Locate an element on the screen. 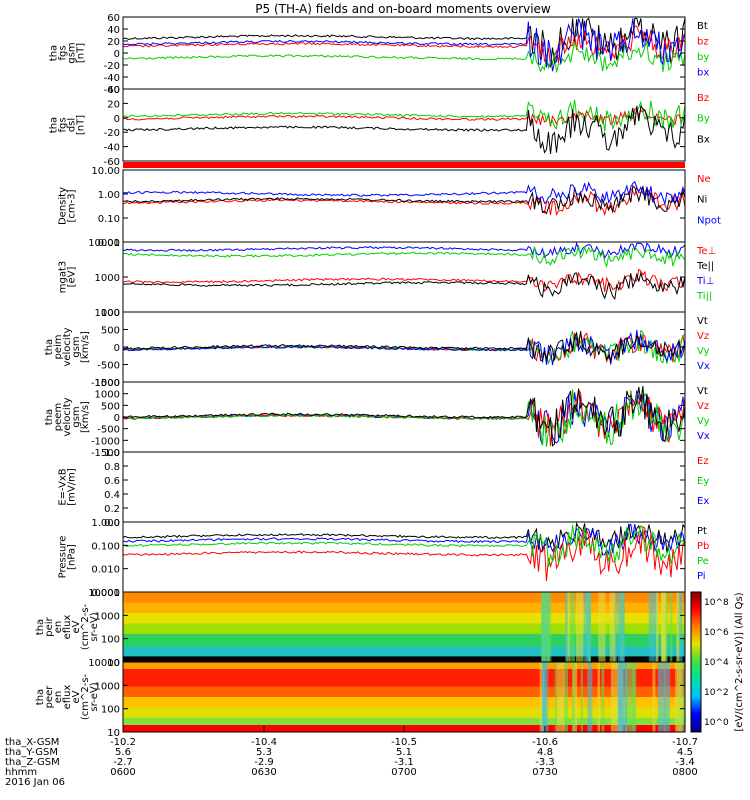 The width and height of the screenshot is (750, 800). series-line-Ni is located at coordinates (404, 200).